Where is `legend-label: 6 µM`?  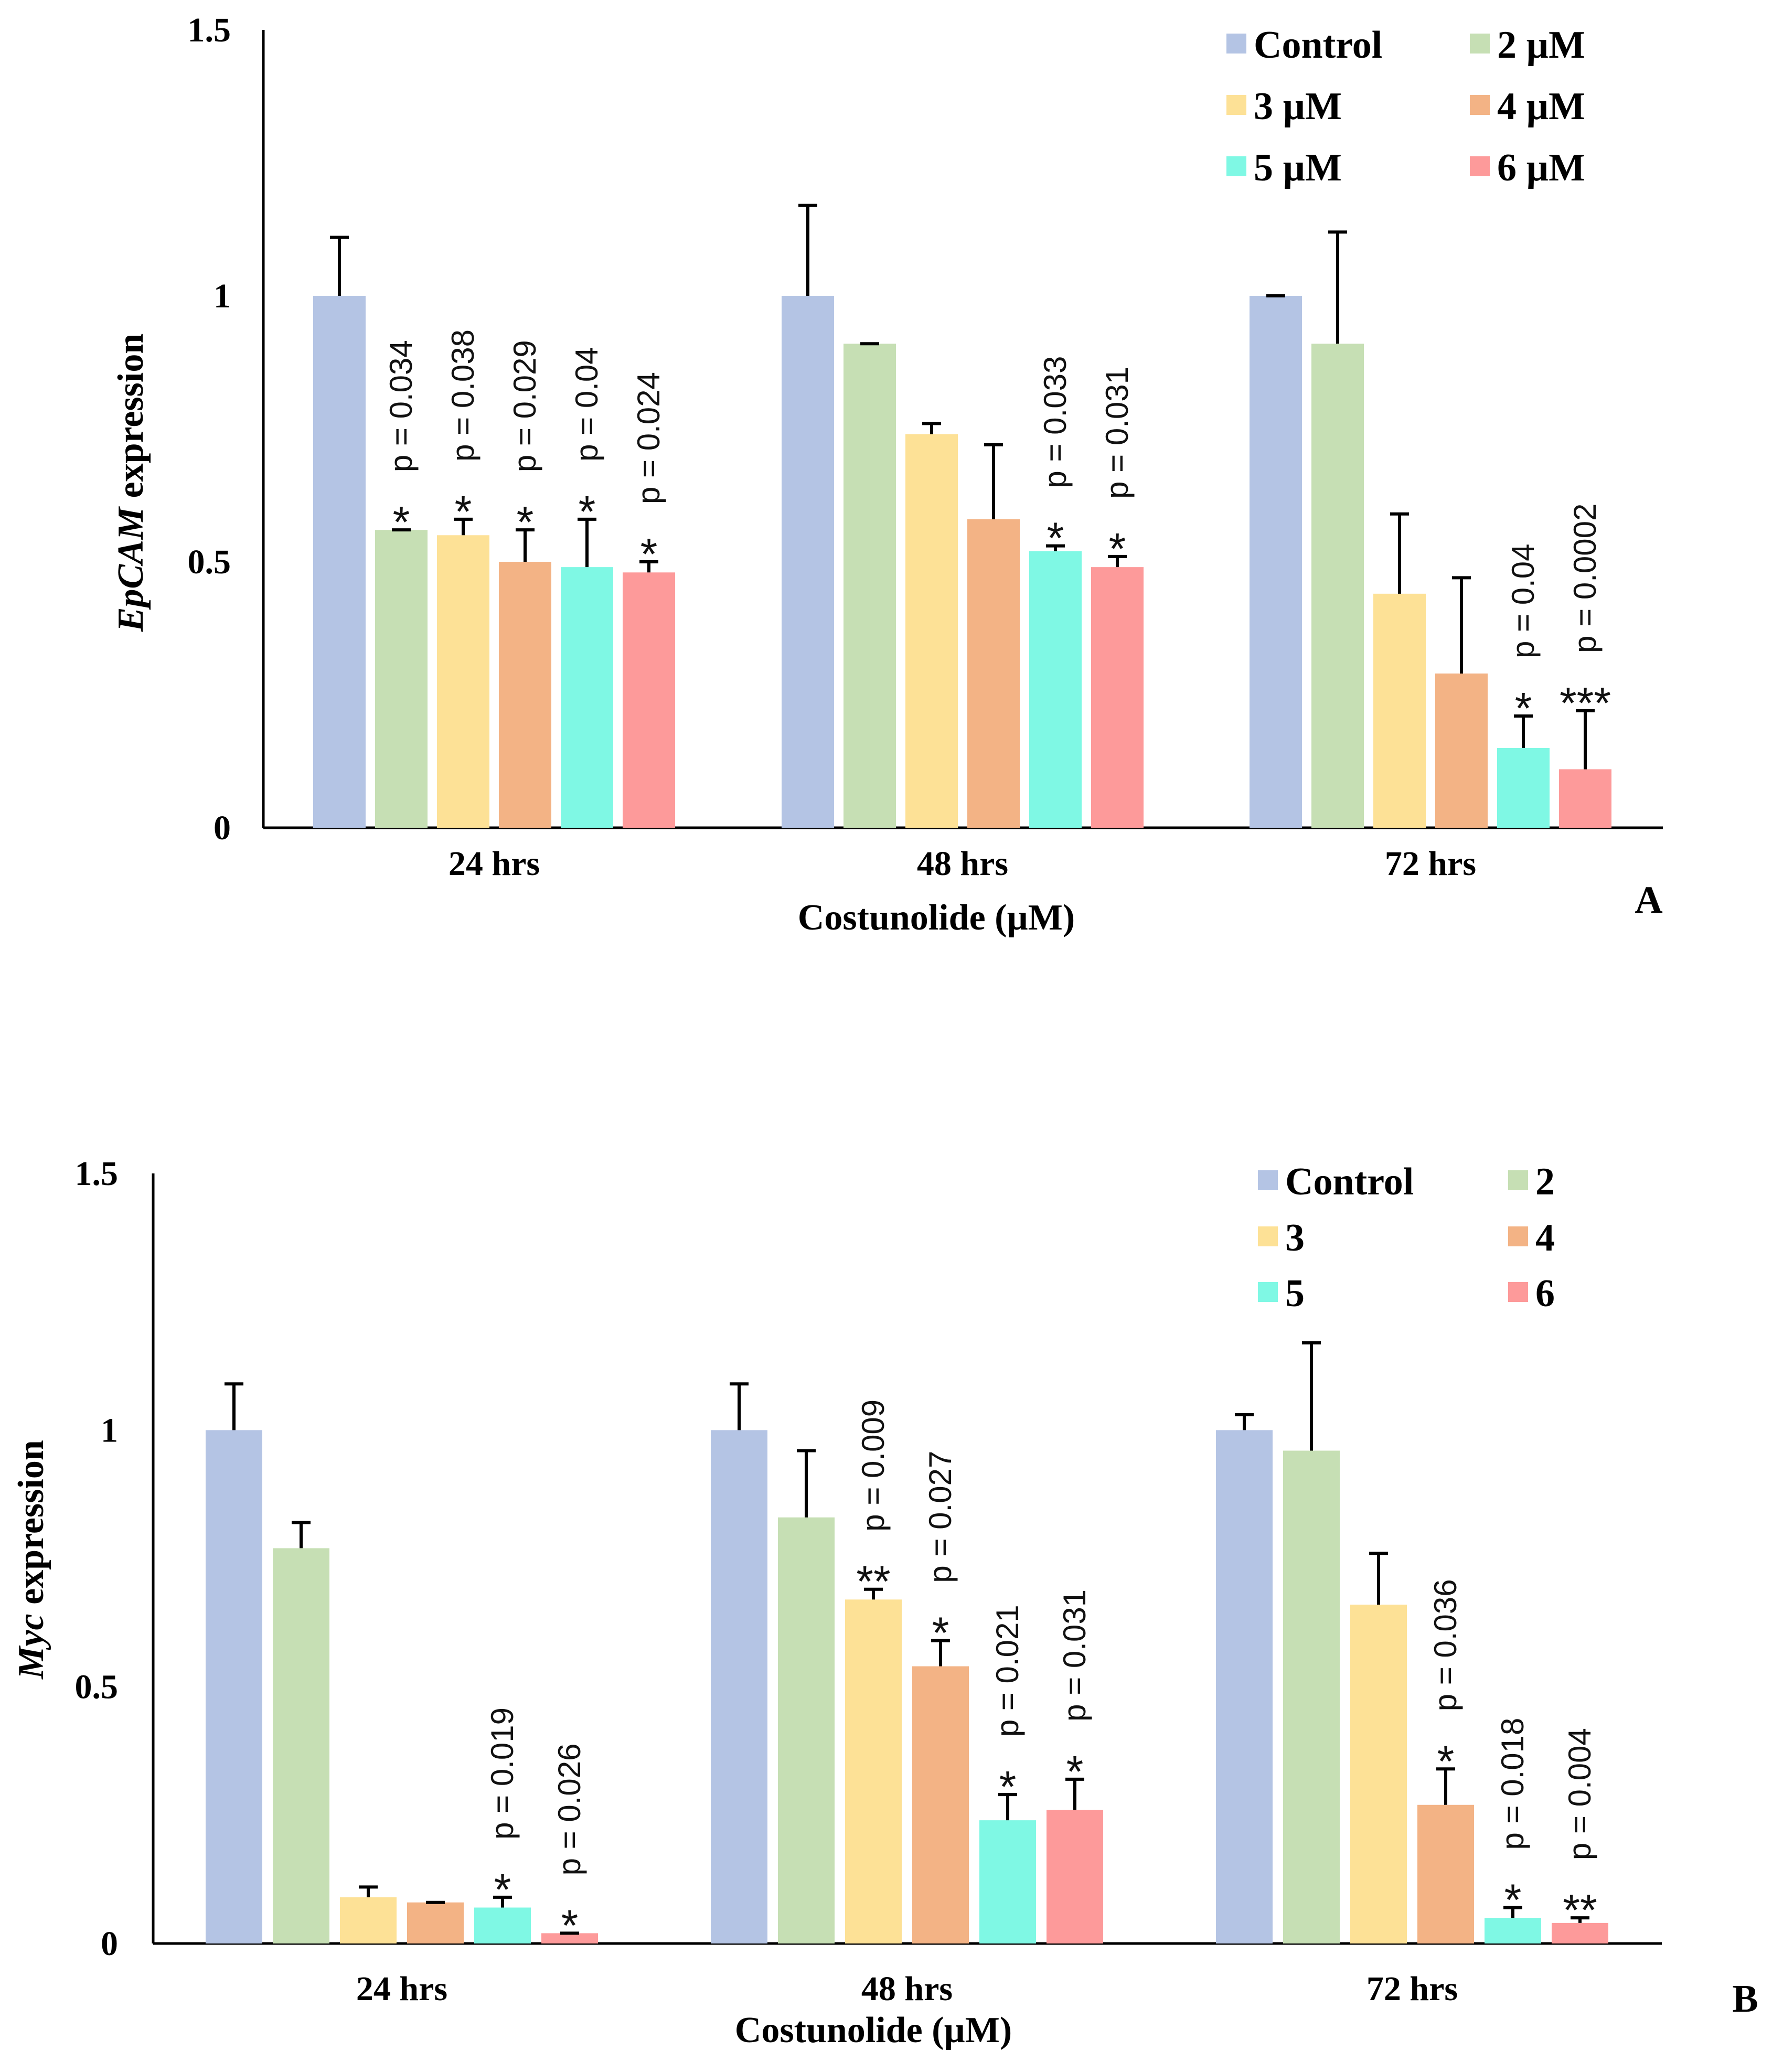
legend-label: 6 µM is located at coordinates (1541, 167).